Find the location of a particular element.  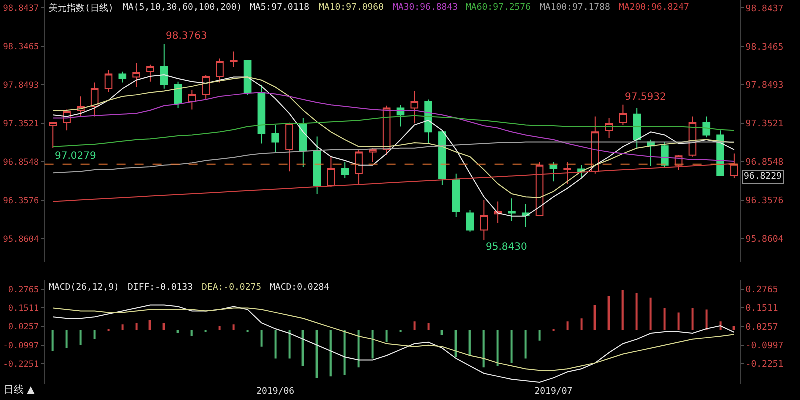

text: MA60:97.2576 is located at coordinates (499, 8).